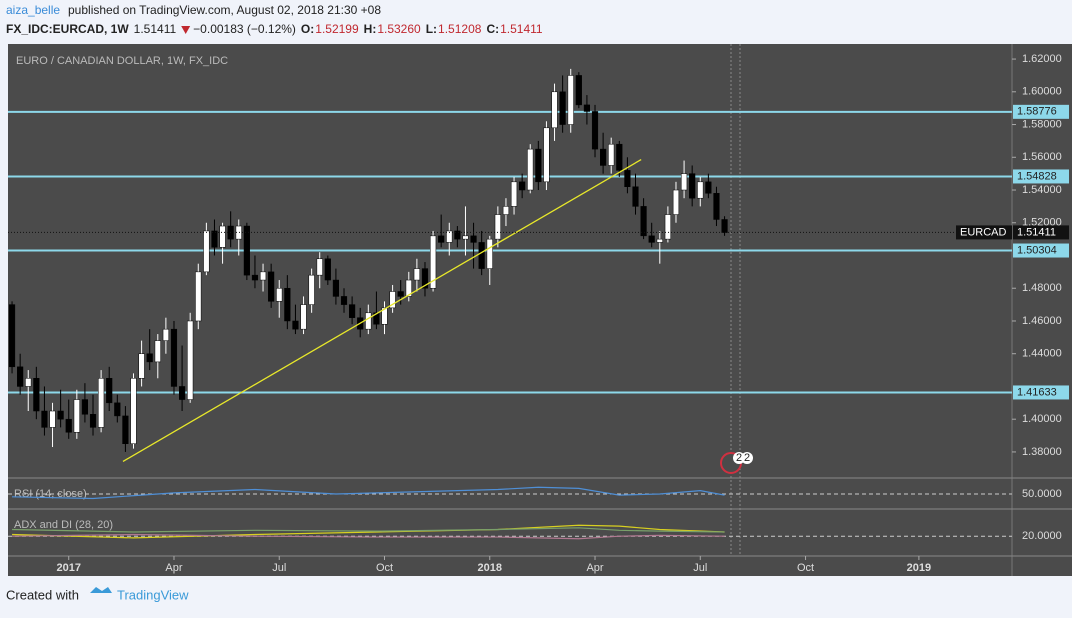 The width and height of the screenshot is (1072, 618). I want to click on level-label: 1.41633, so click(1037, 392).